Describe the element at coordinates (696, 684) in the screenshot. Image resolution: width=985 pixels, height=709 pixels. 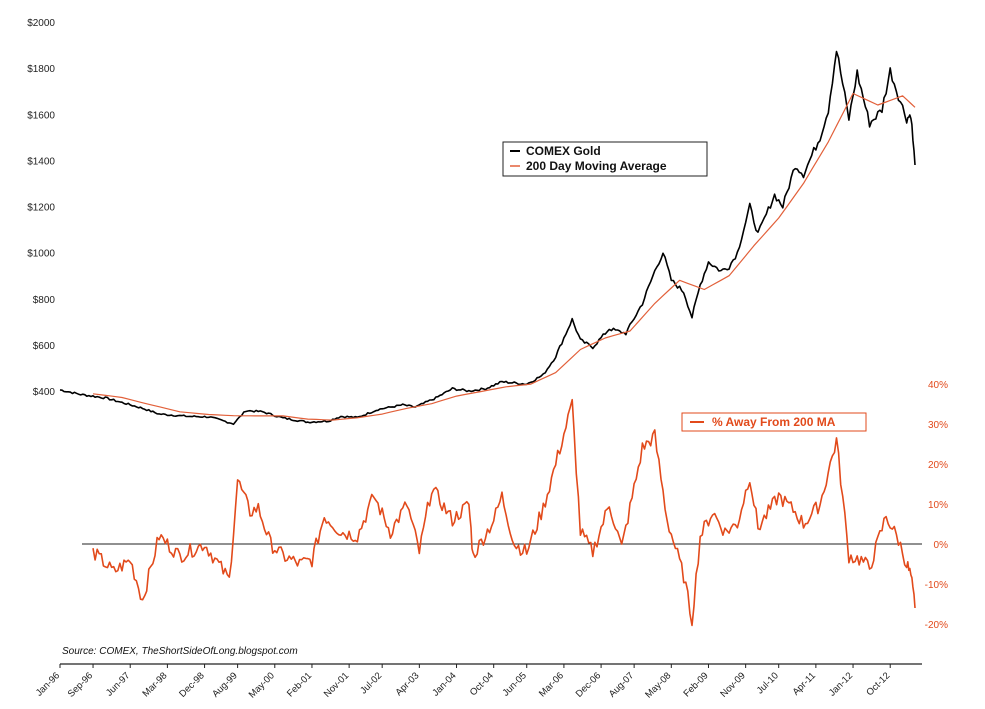
I see `x-tick-label: Feb-09` at that location.